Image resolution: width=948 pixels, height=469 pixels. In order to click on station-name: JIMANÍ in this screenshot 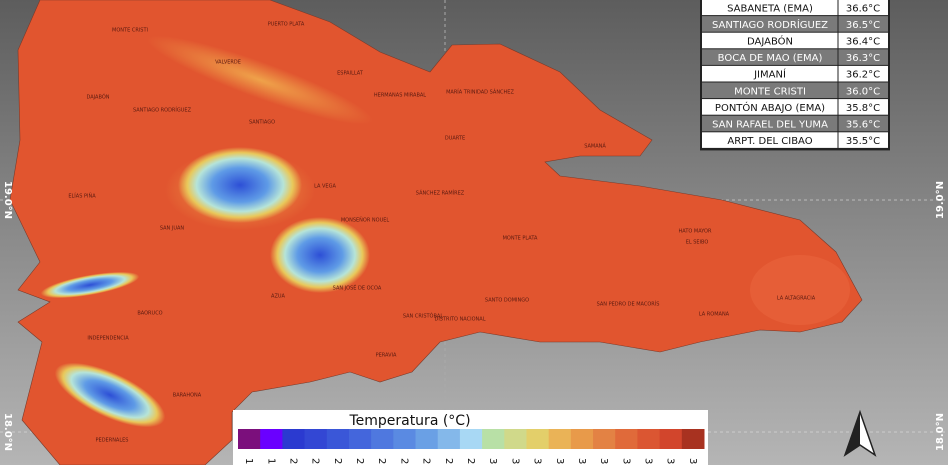, I will do `click(769, 74)`.